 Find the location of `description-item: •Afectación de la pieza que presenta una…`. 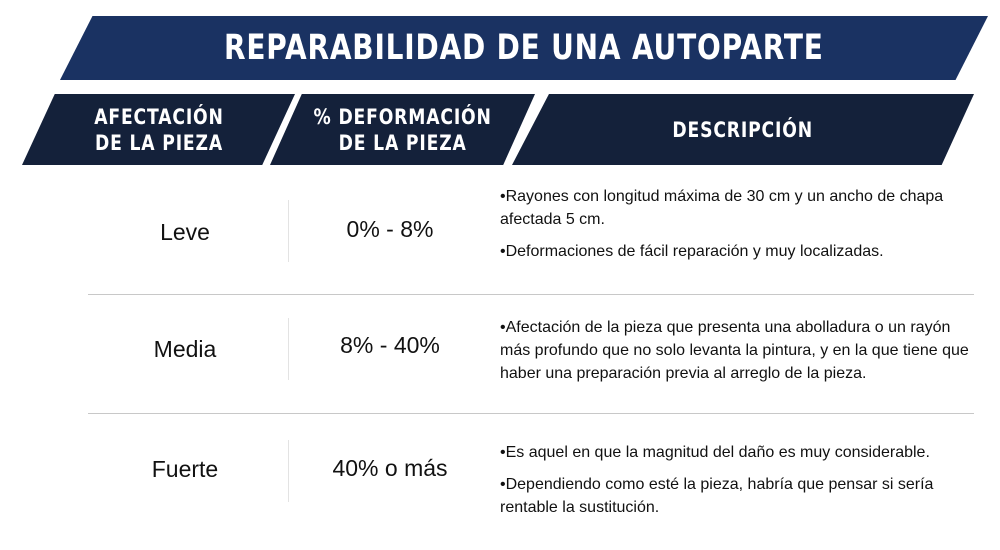

description-item: •Afectación de la pieza que presenta una… is located at coordinates (734, 350).